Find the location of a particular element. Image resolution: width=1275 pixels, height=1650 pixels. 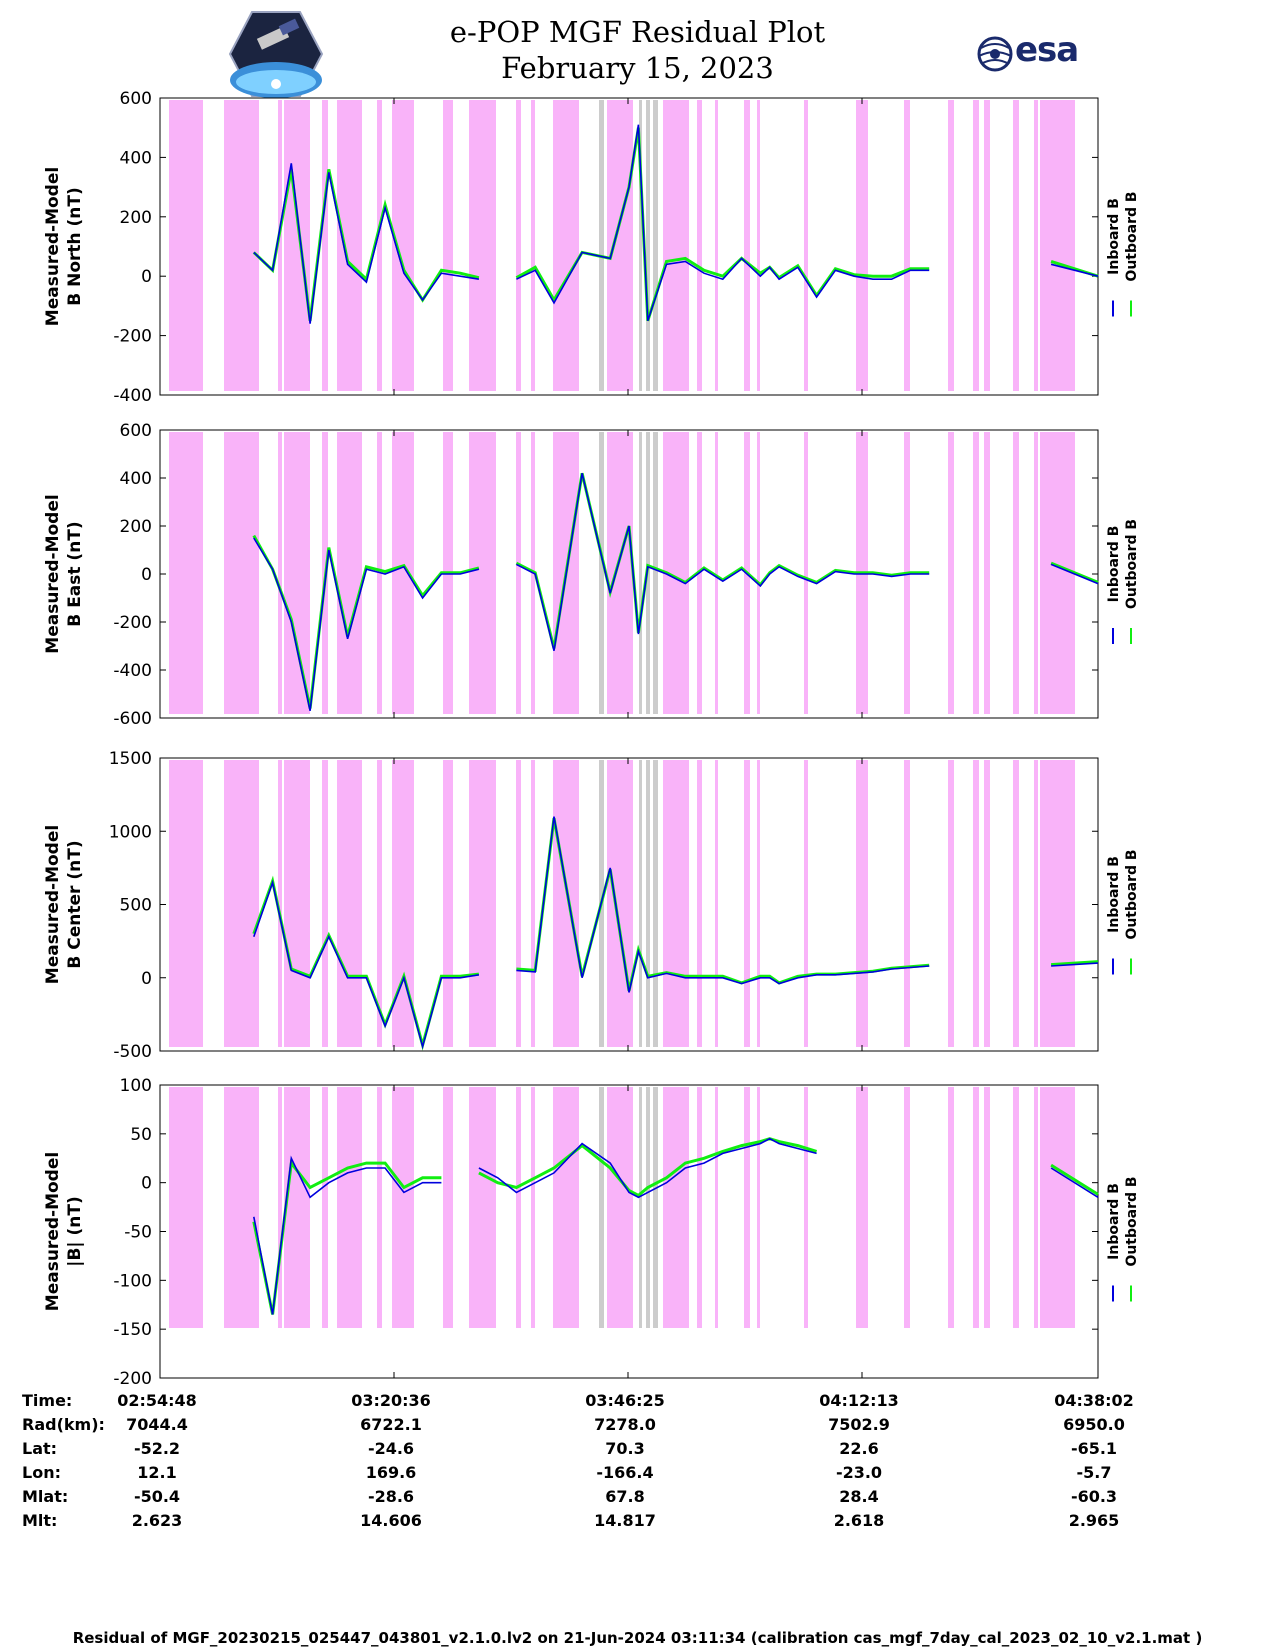

x-tick-ephemeris-label: -65.1 is located at coordinates (1094, 1448).